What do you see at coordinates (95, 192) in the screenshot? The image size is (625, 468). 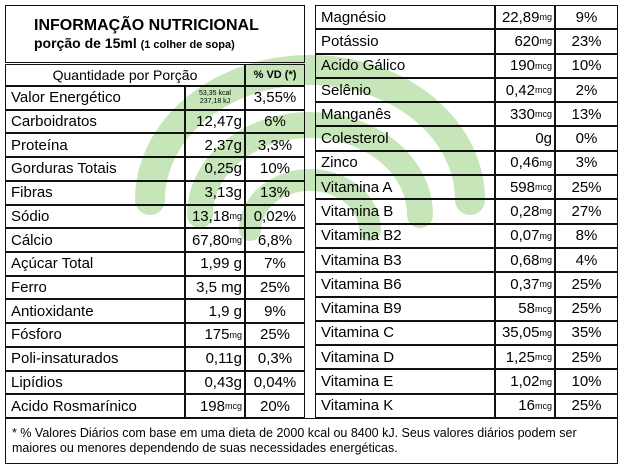 I see `nutrient-name: Fibras` at bounding box center [95, 192].